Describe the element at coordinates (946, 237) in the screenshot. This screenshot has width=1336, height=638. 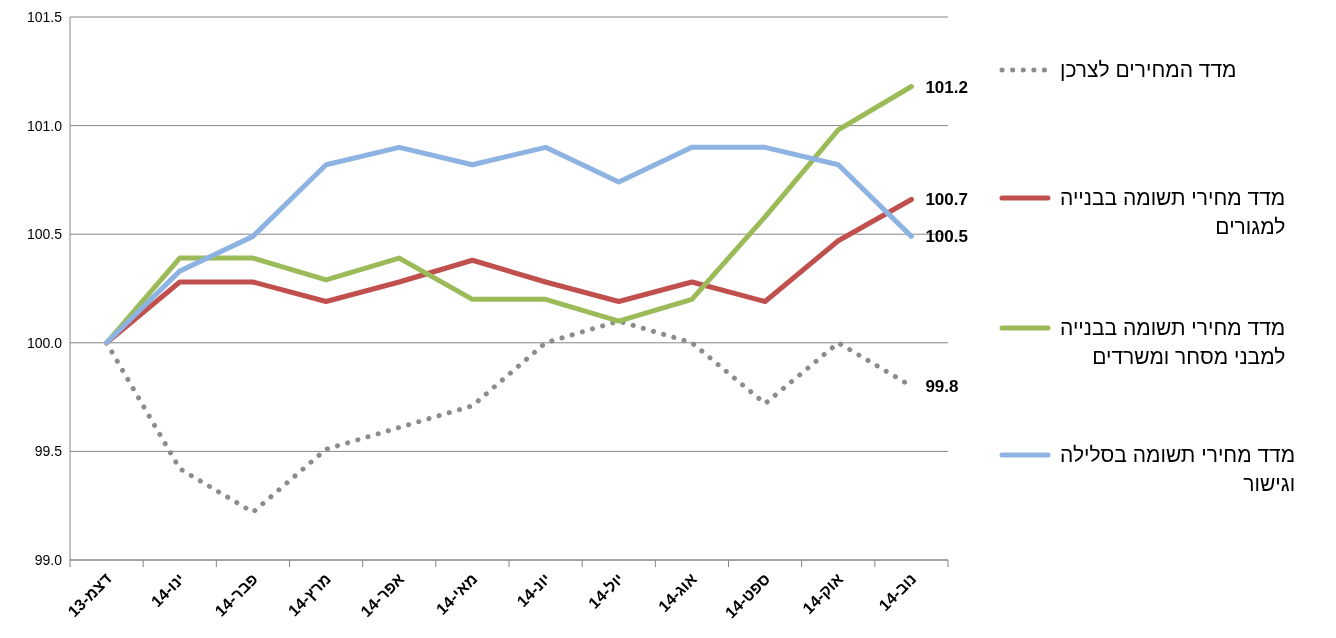
I see `data-label: 100.5` at that location.